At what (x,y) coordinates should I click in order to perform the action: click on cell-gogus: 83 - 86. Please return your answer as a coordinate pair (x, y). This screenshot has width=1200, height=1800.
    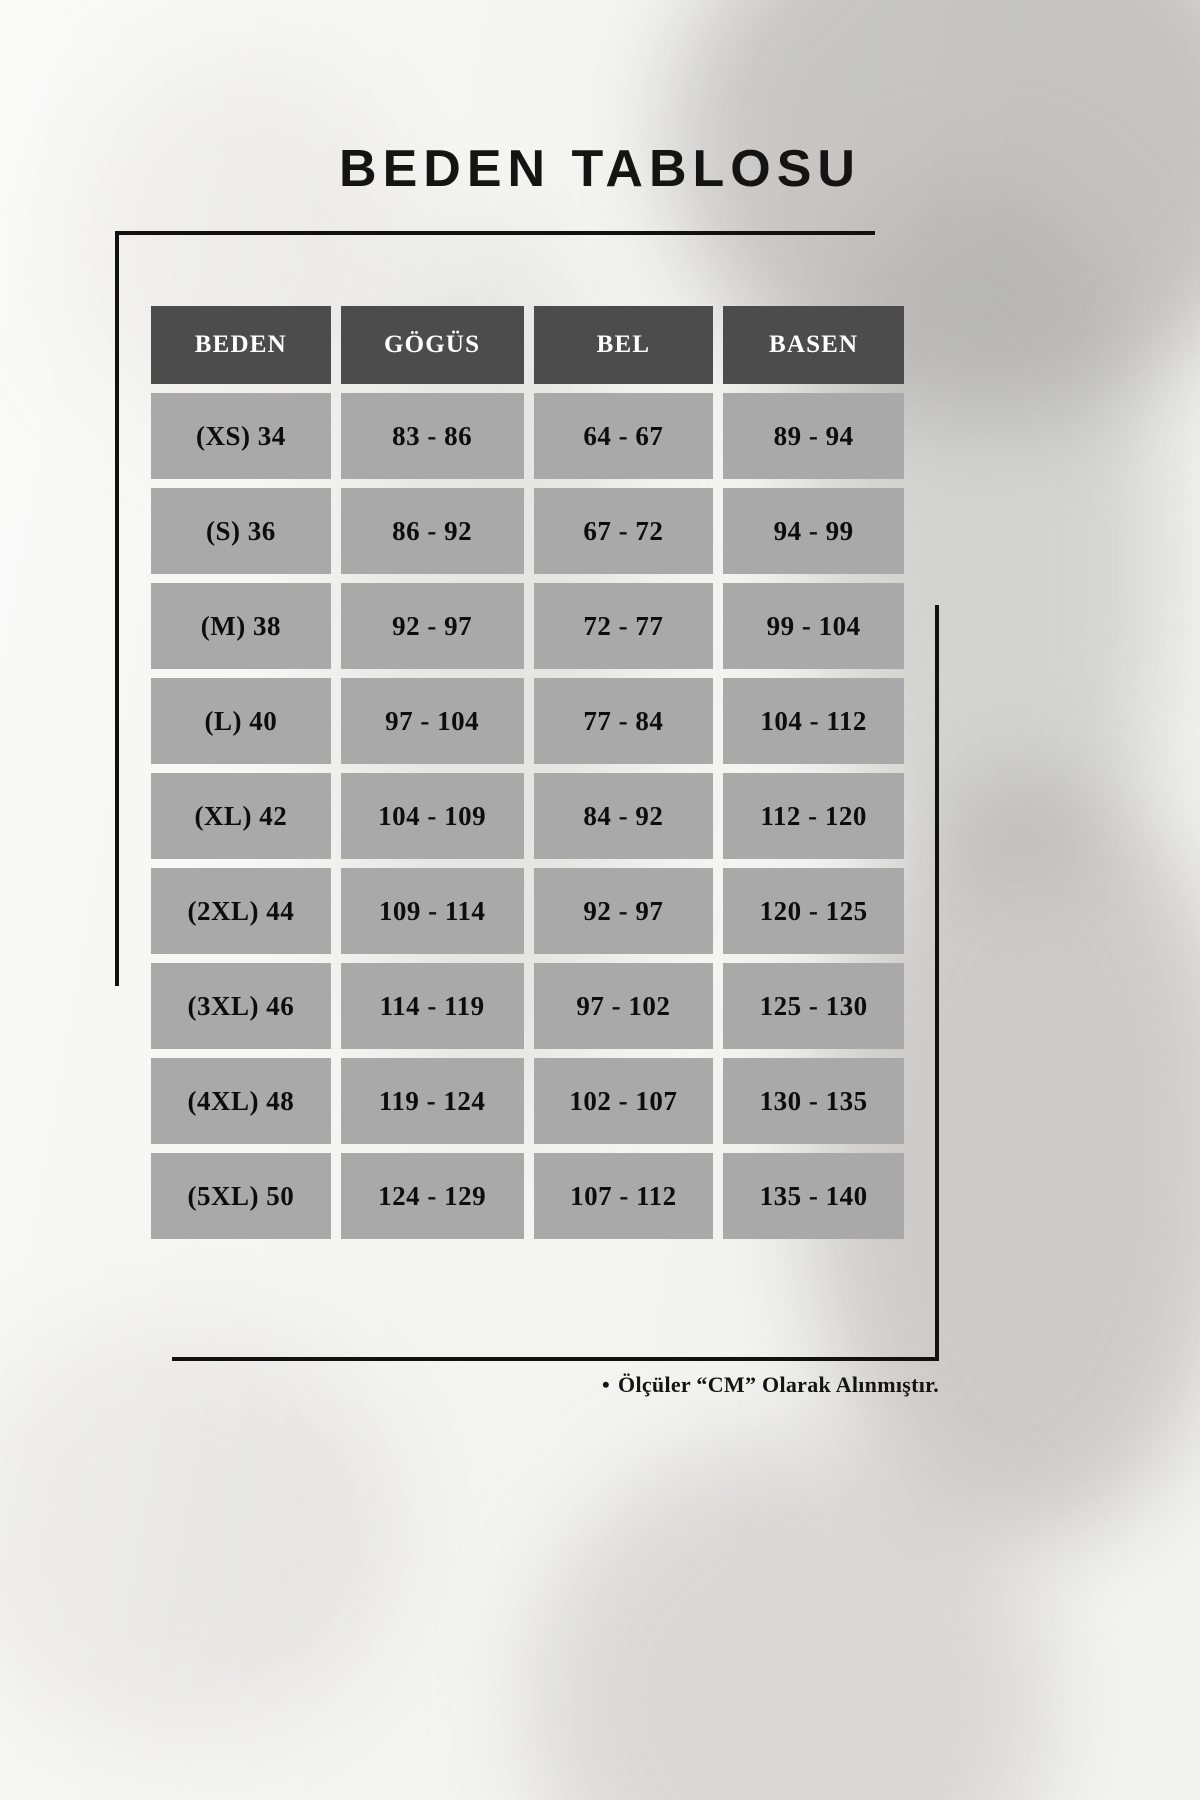
    Looking at the image, I should click on (432, 436).